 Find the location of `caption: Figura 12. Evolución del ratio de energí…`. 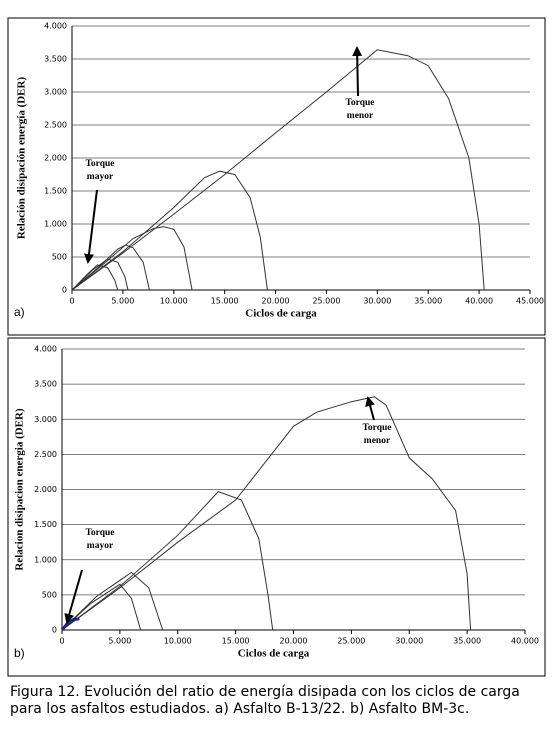

caption: Figura 12. Evolución del ratio de energí… is located at coordinates (265, 700).